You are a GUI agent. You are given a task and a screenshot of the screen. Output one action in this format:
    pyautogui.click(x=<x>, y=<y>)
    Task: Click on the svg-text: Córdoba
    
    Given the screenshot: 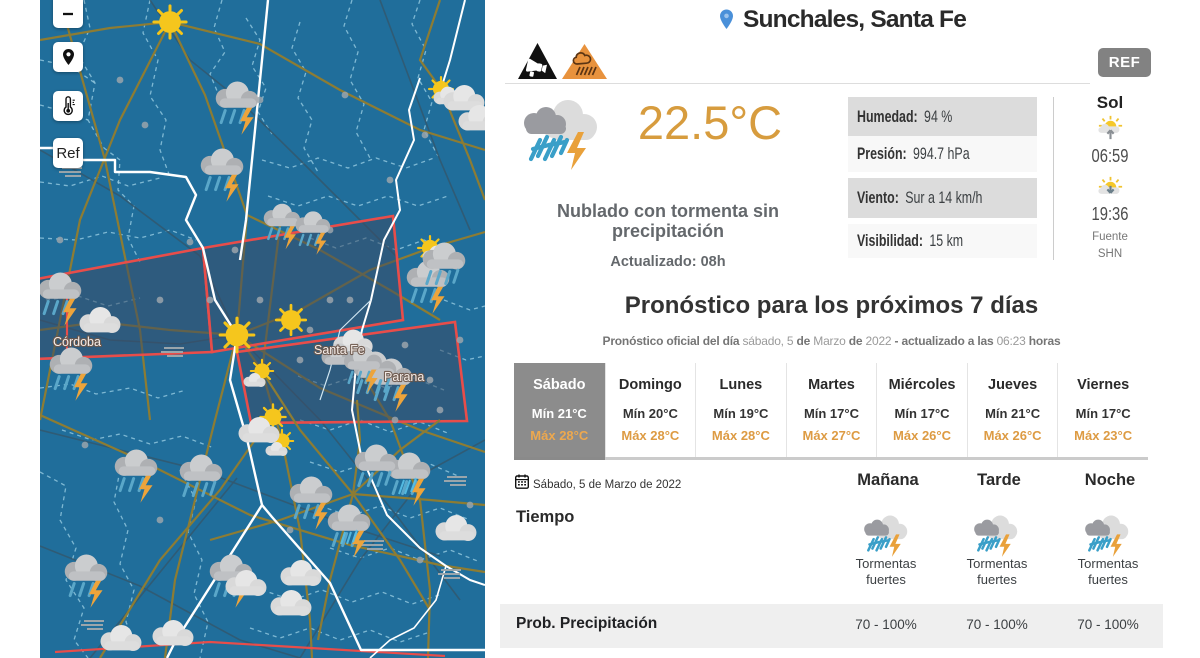 What is the action you would take?
    pyautogui.click(x=77, y=342)
    